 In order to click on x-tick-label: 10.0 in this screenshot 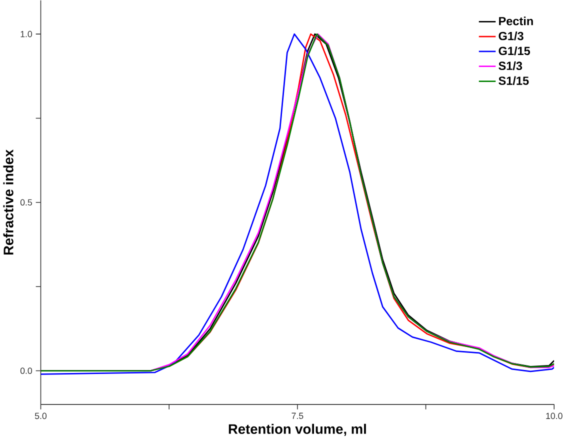, I will do `click(554, 415)`.